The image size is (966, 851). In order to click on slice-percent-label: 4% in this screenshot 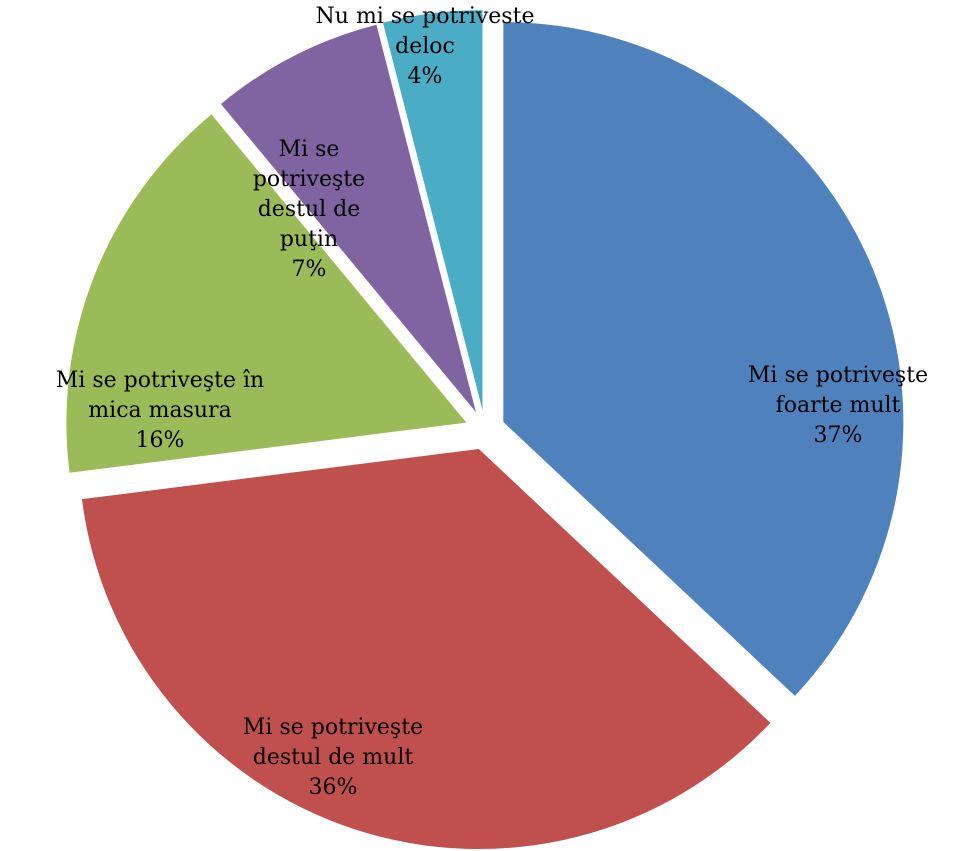, I will do `click(425, 76)`.